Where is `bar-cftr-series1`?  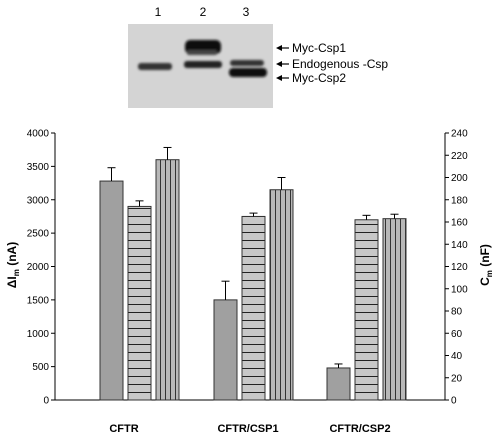 bar-cftr-series1 is located at coordinates (111, 290).